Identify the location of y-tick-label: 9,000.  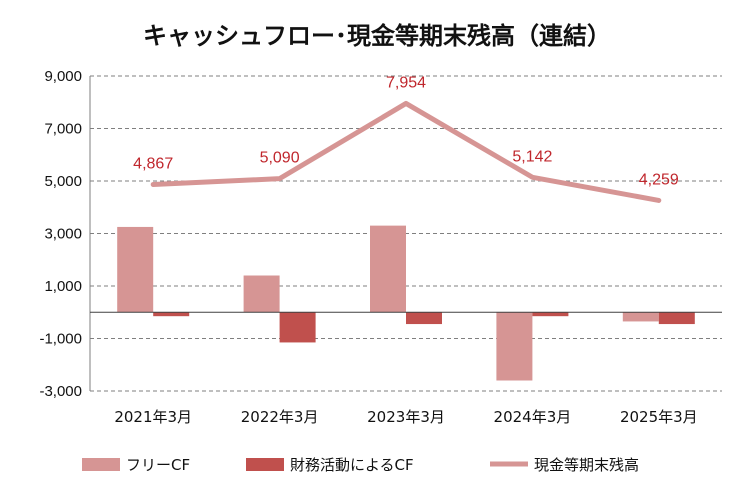
(63, 76).